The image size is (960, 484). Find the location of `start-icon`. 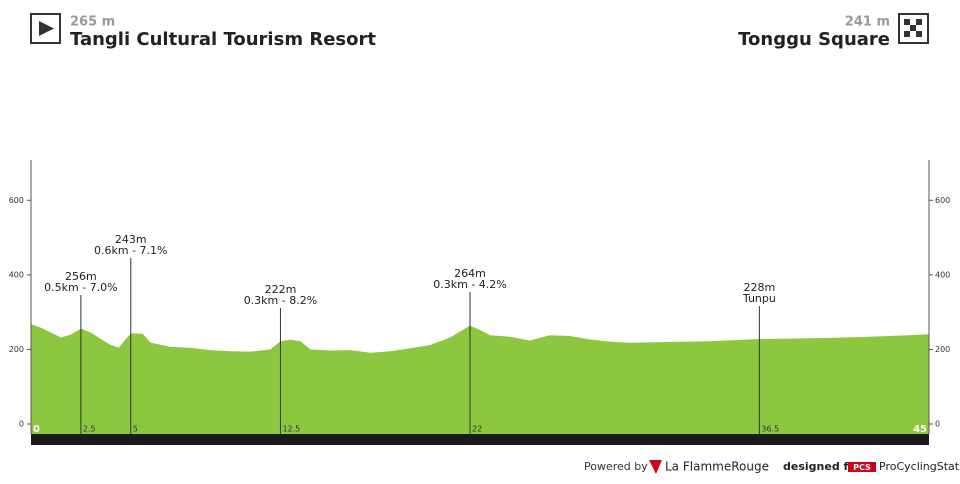

start-icon is located at coordinates (45, 28).